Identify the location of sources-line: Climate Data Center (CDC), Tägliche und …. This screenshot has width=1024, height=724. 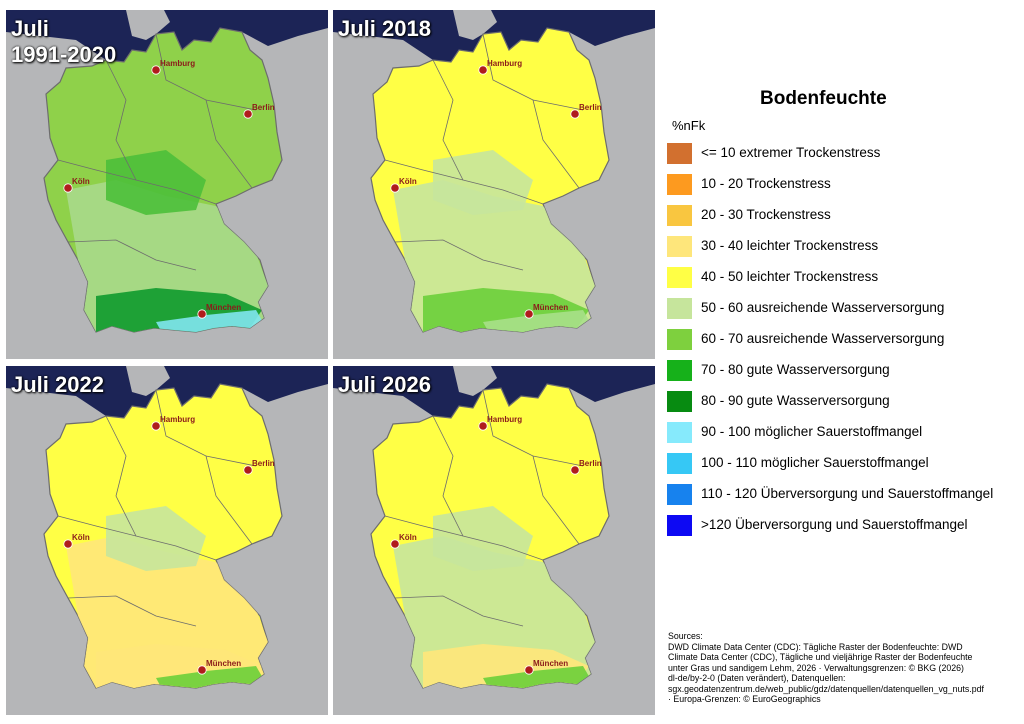
(820, 657).